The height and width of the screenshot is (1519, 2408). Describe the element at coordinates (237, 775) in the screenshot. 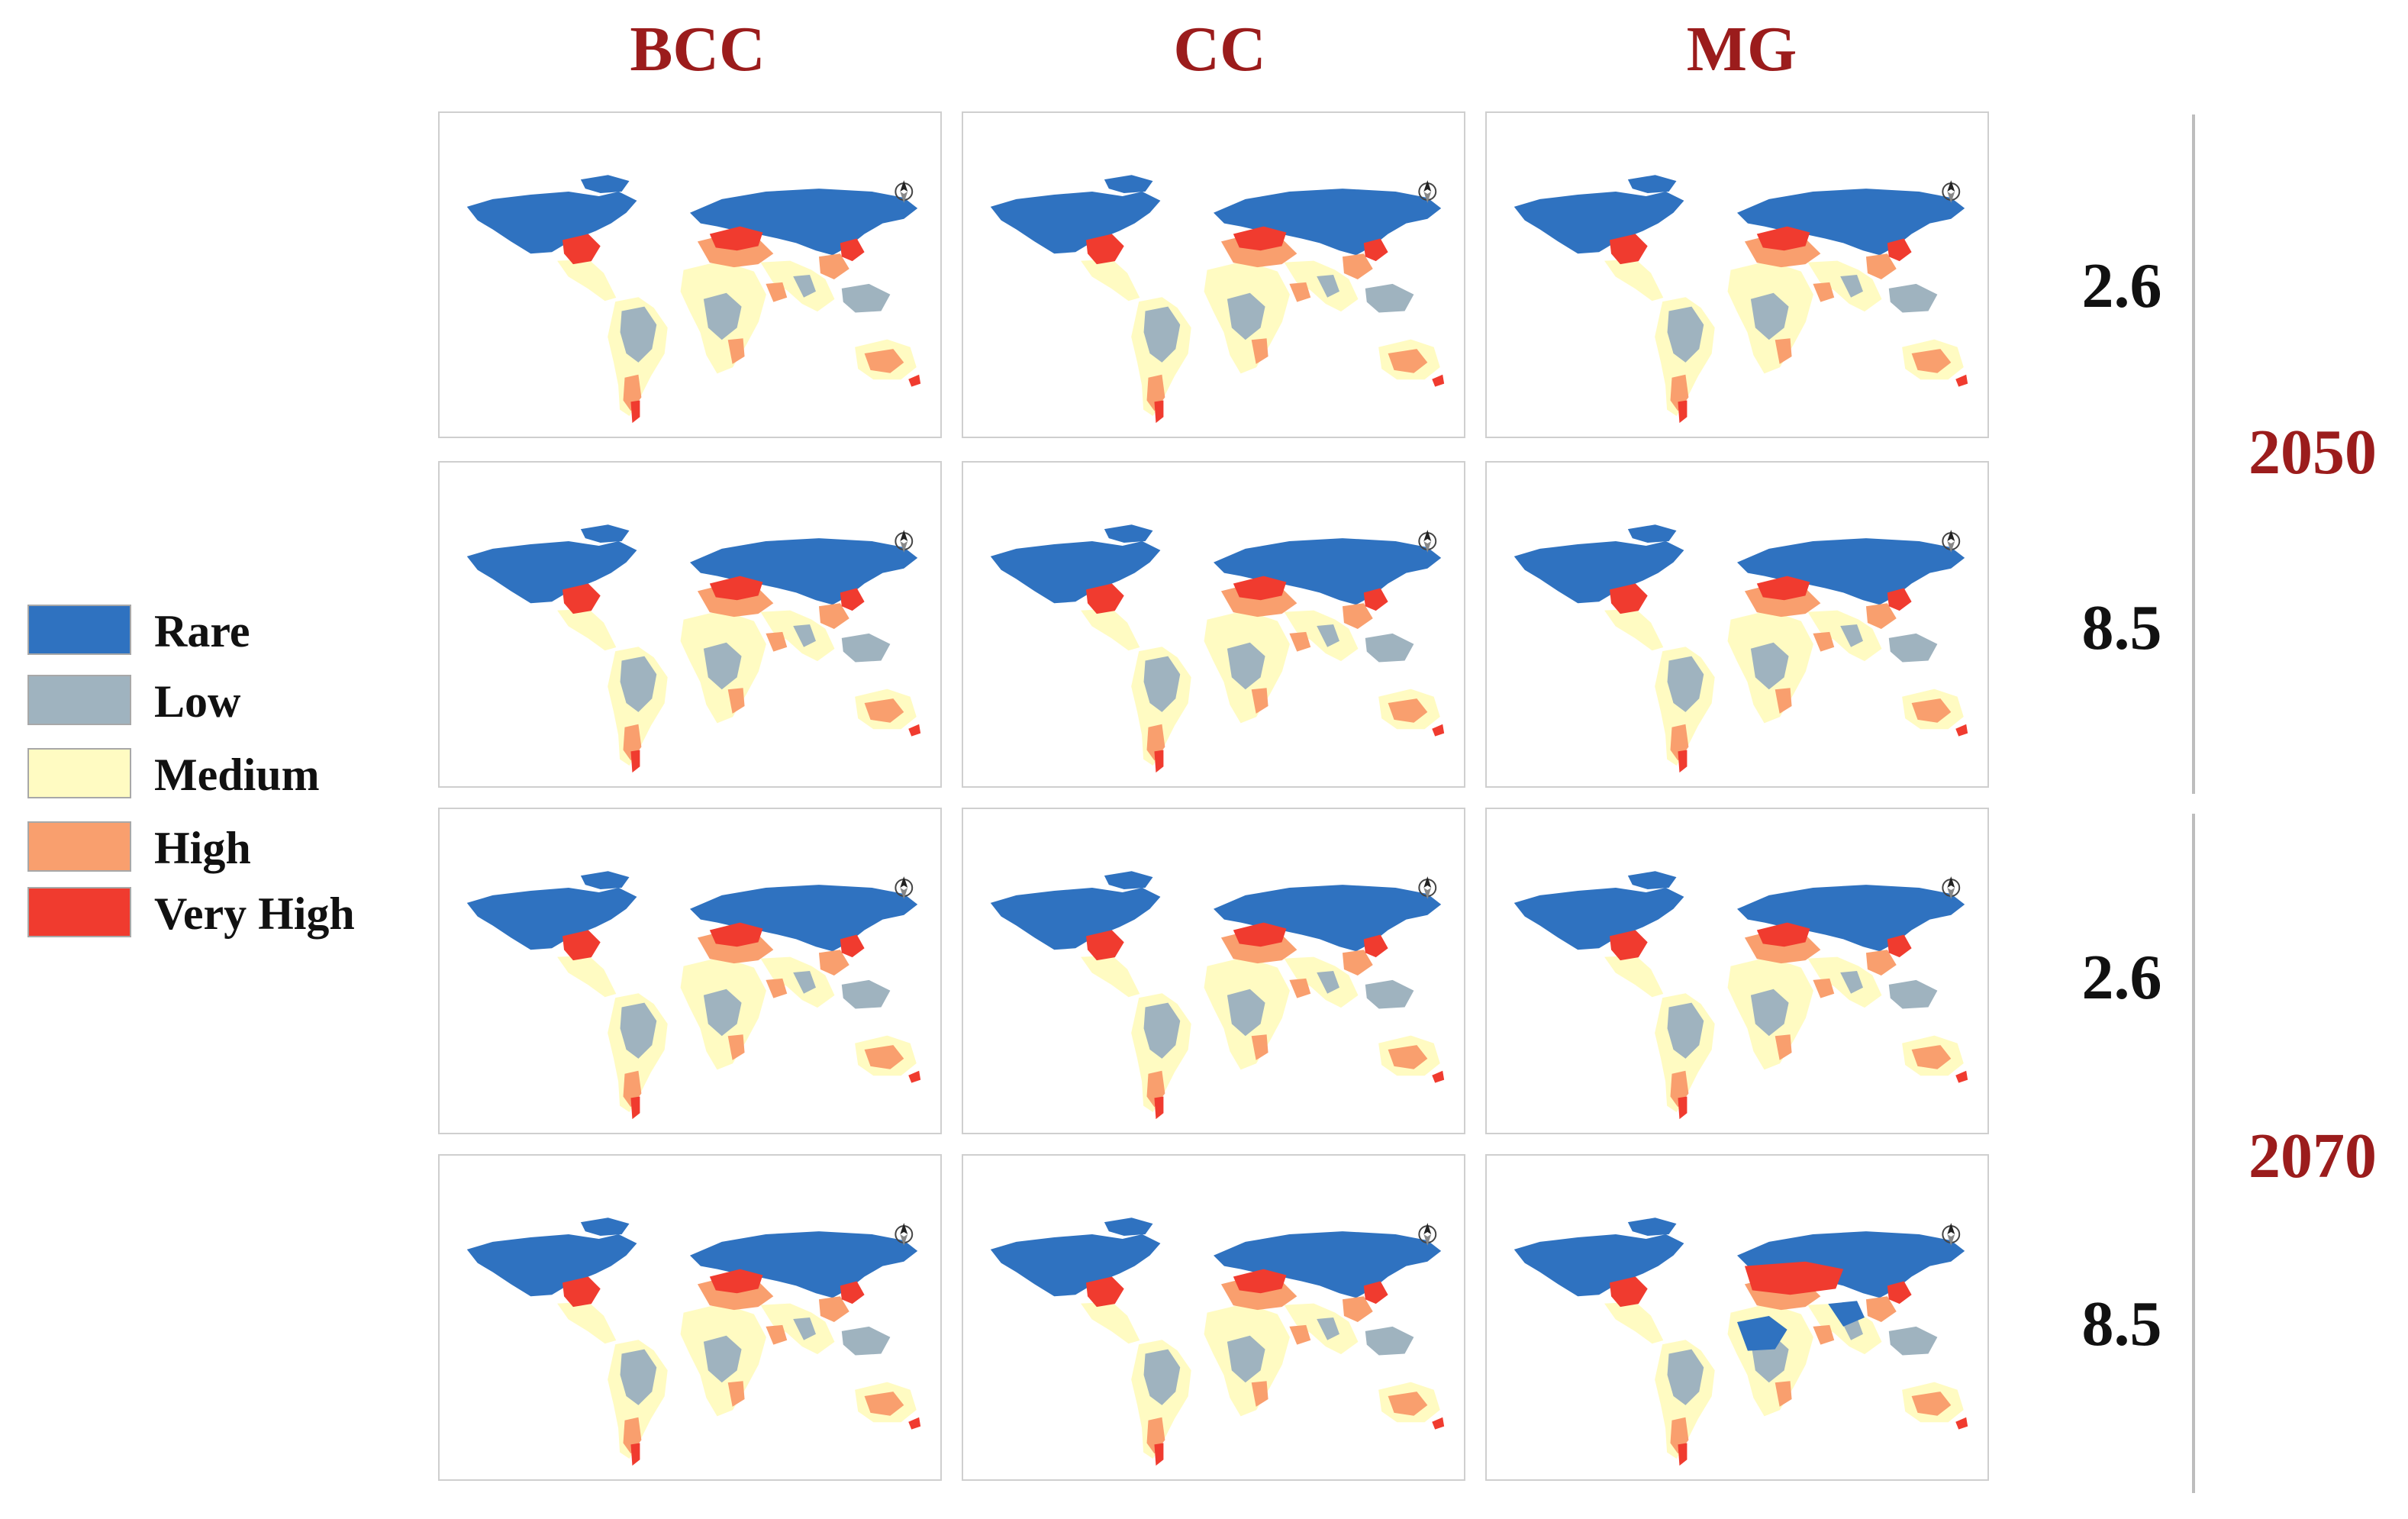

I see `legend-label: Medium` at that location.